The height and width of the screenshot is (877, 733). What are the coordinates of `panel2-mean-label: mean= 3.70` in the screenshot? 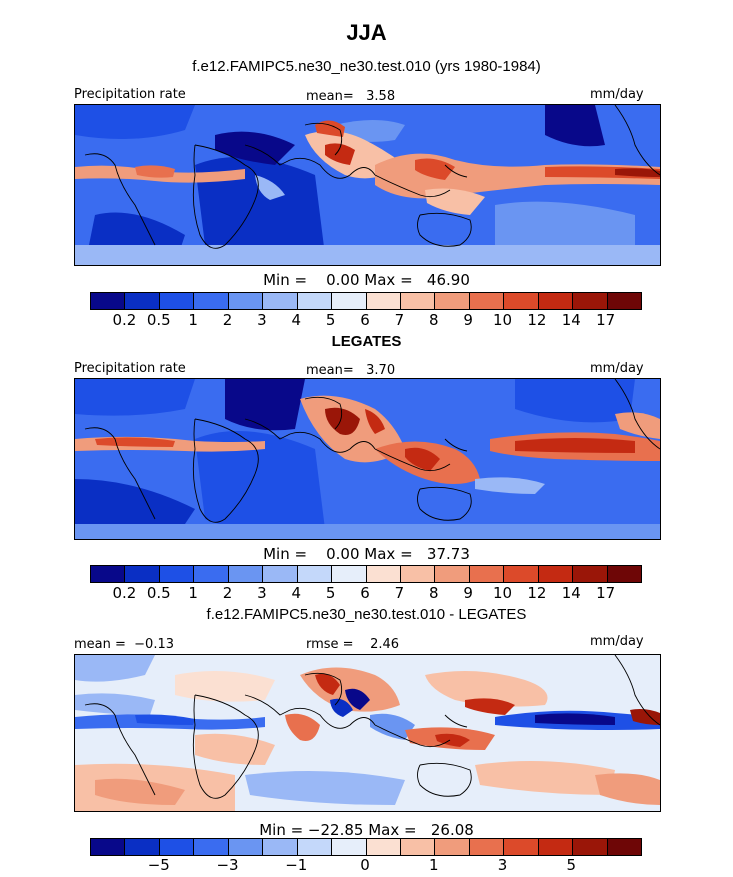 It's located at (351, 370).